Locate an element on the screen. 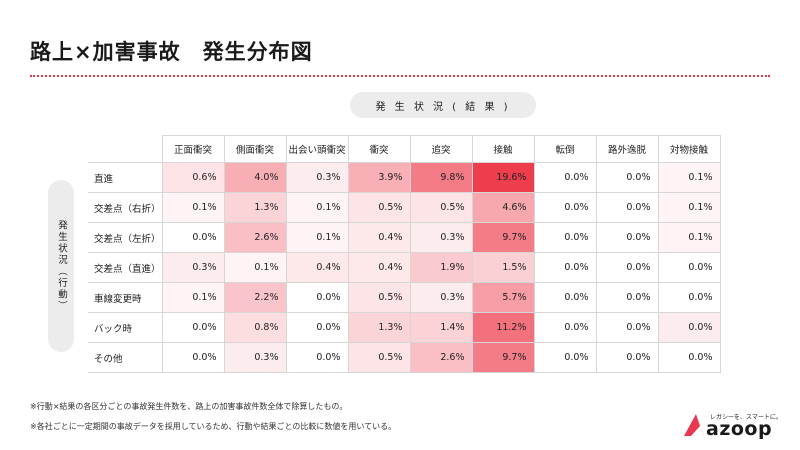  column-header: 正面衝突 is located at coordinates (193, 149).